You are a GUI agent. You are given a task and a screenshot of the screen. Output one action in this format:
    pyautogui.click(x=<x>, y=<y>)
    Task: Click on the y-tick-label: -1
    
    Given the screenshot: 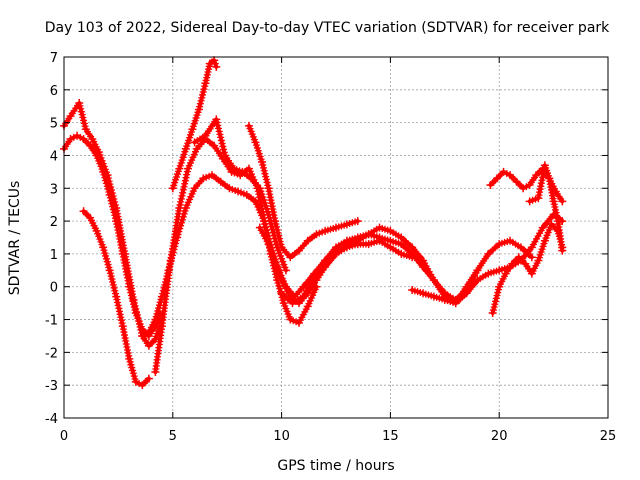 What is the action you would take?
    pyautogui.click(x=51, y=321)
    